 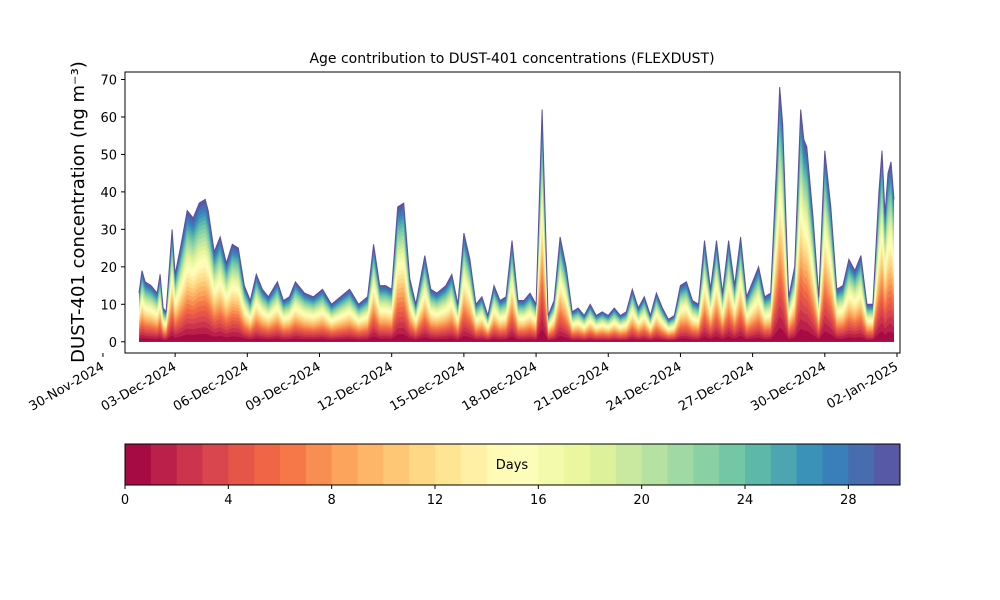 I want to click on colorbar-tick-label: 24, so click(x=745, y=500).